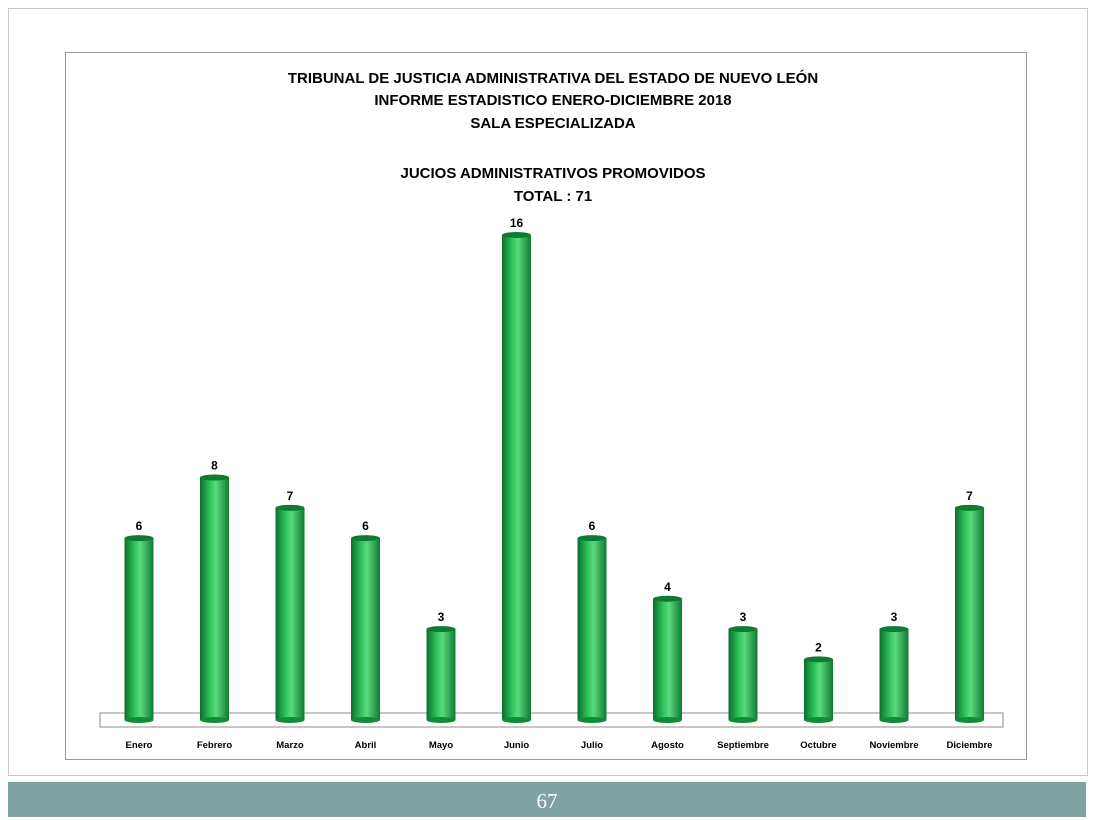 The width and height of the screenshot is (1094, 820). I want to click on tick-label-febrero: Febrero, so click(215, 745).